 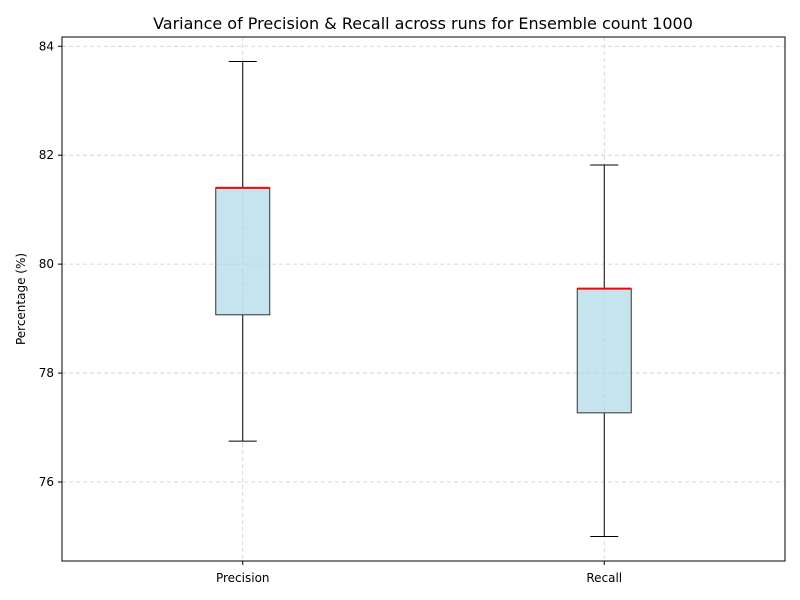 I want to click on x-tick-label: Recall, so click(x=604, y=578).